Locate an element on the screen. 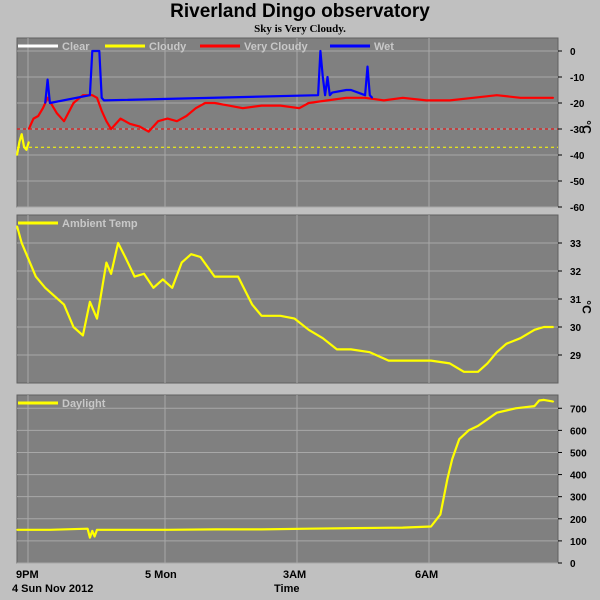 This screenshot has width=600, height=600. x-axis-label: Time is located at coordinates (287, 589).